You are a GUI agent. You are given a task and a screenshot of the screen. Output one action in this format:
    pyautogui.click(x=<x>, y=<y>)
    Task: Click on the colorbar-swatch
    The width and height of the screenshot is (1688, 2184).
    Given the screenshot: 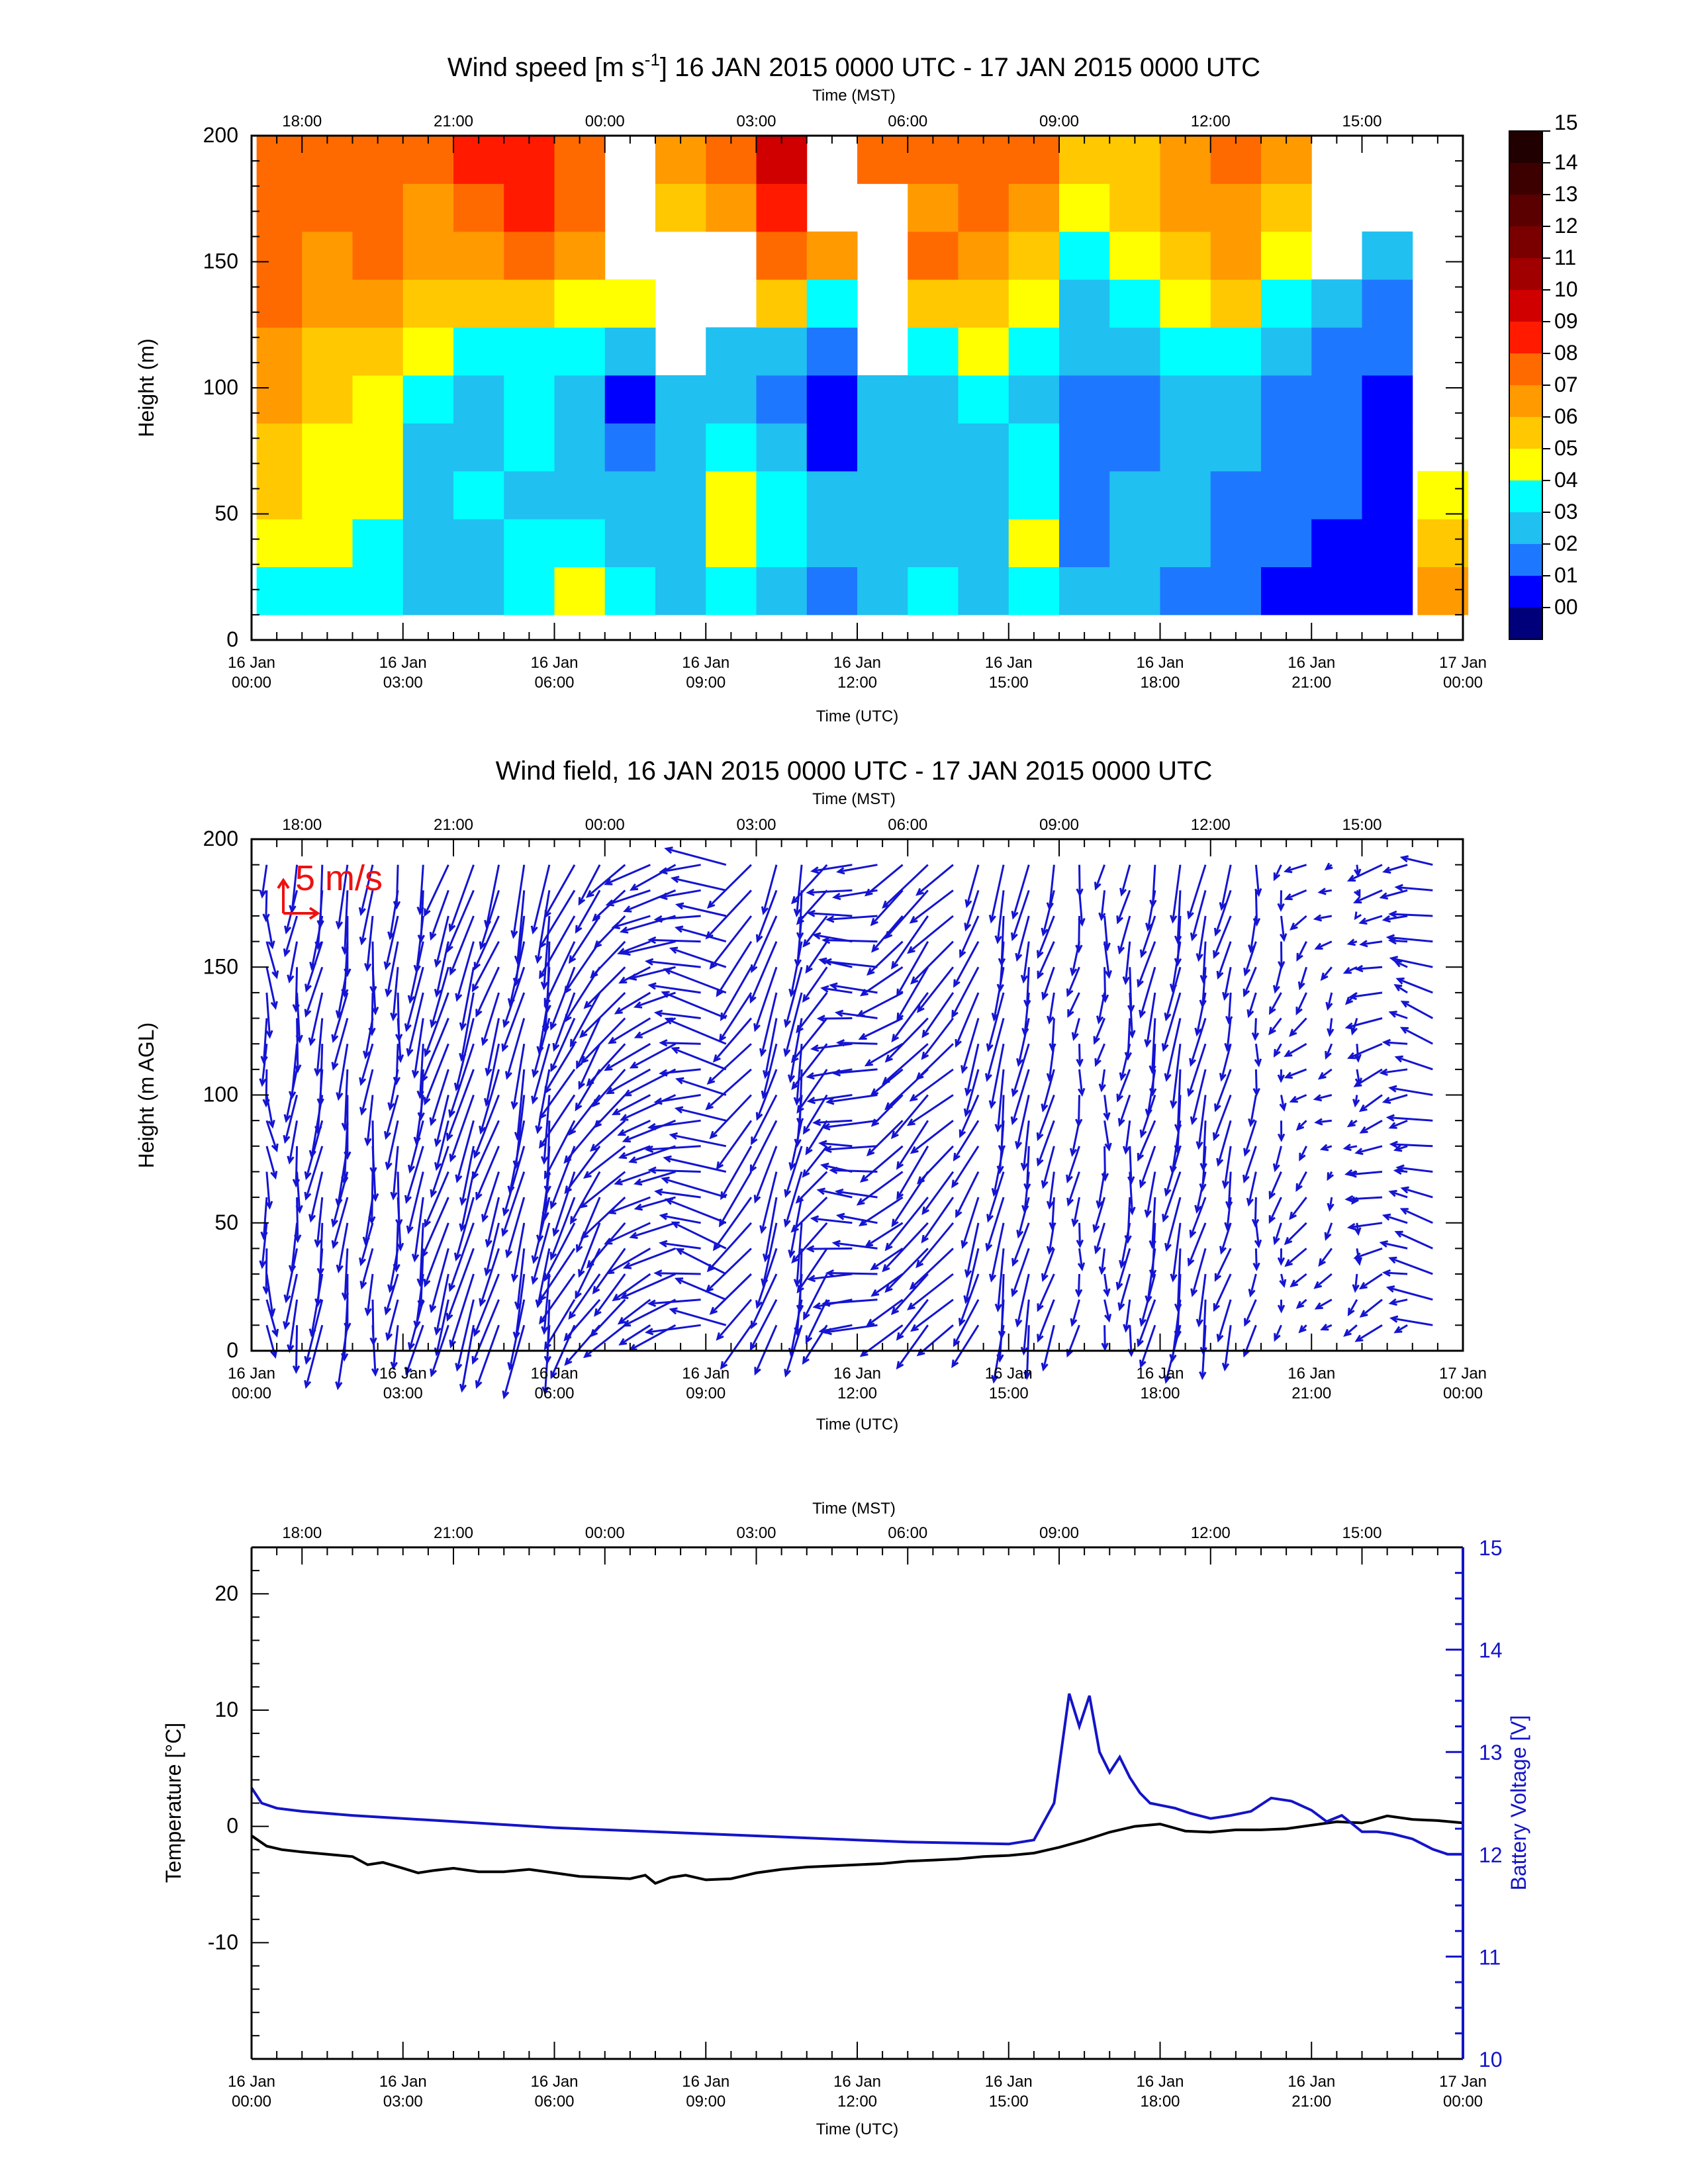 What is the action you would take?
    pyautogui.click(x=1525, y=370)
    